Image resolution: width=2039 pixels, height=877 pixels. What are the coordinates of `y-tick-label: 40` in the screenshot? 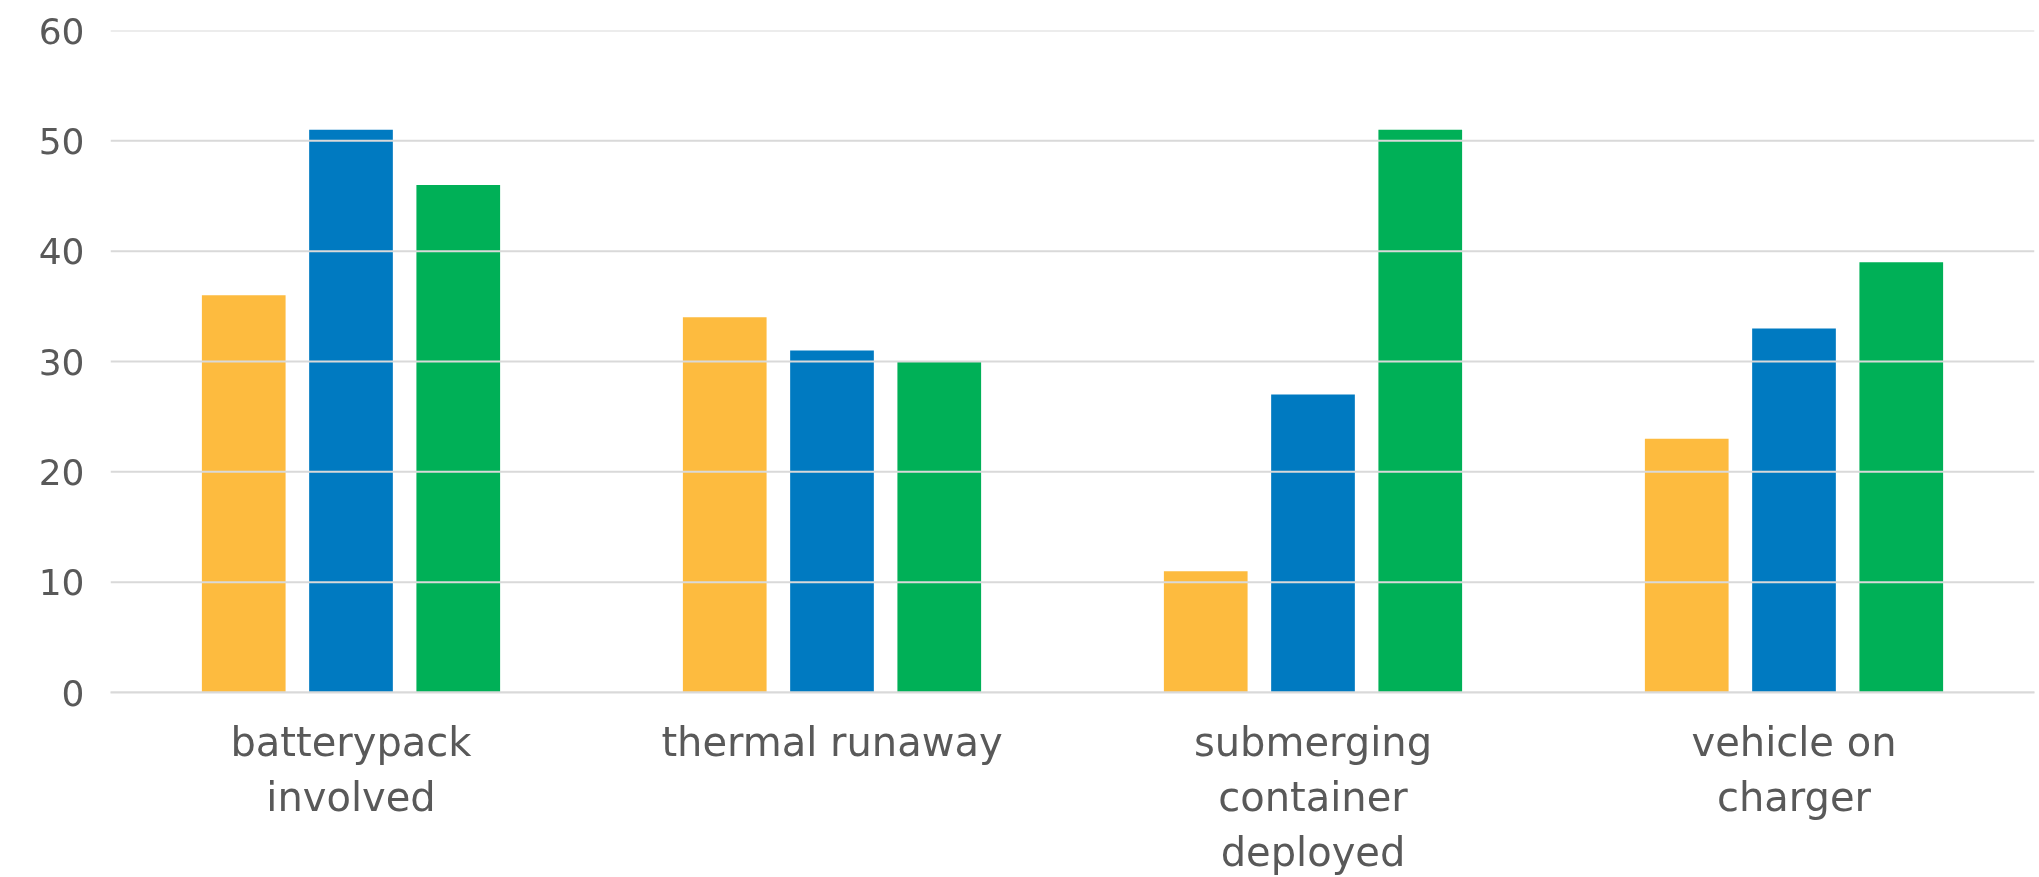 It's located at (61, 252).